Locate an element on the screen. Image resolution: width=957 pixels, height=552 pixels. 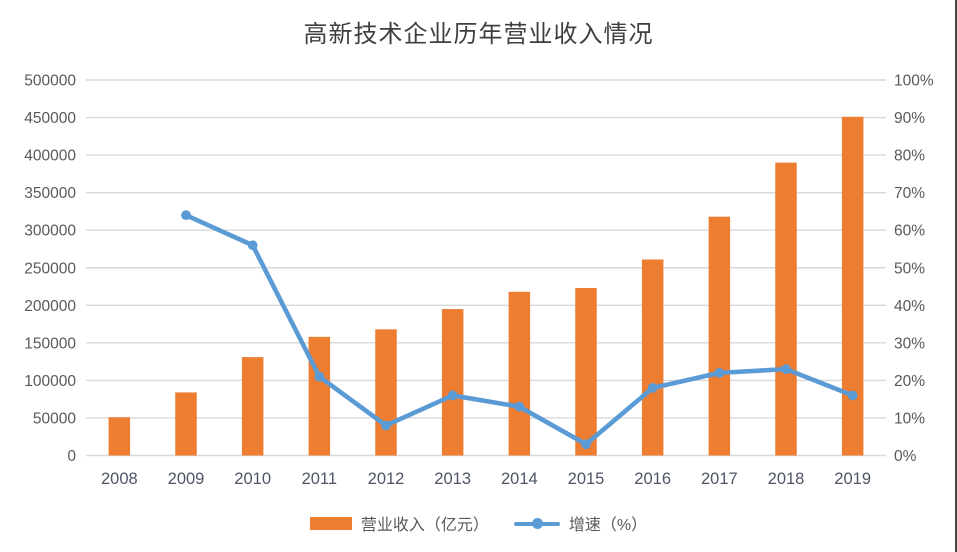
legend-bar-label: 营业收入（亿元） is located at coordinates (424, 525).